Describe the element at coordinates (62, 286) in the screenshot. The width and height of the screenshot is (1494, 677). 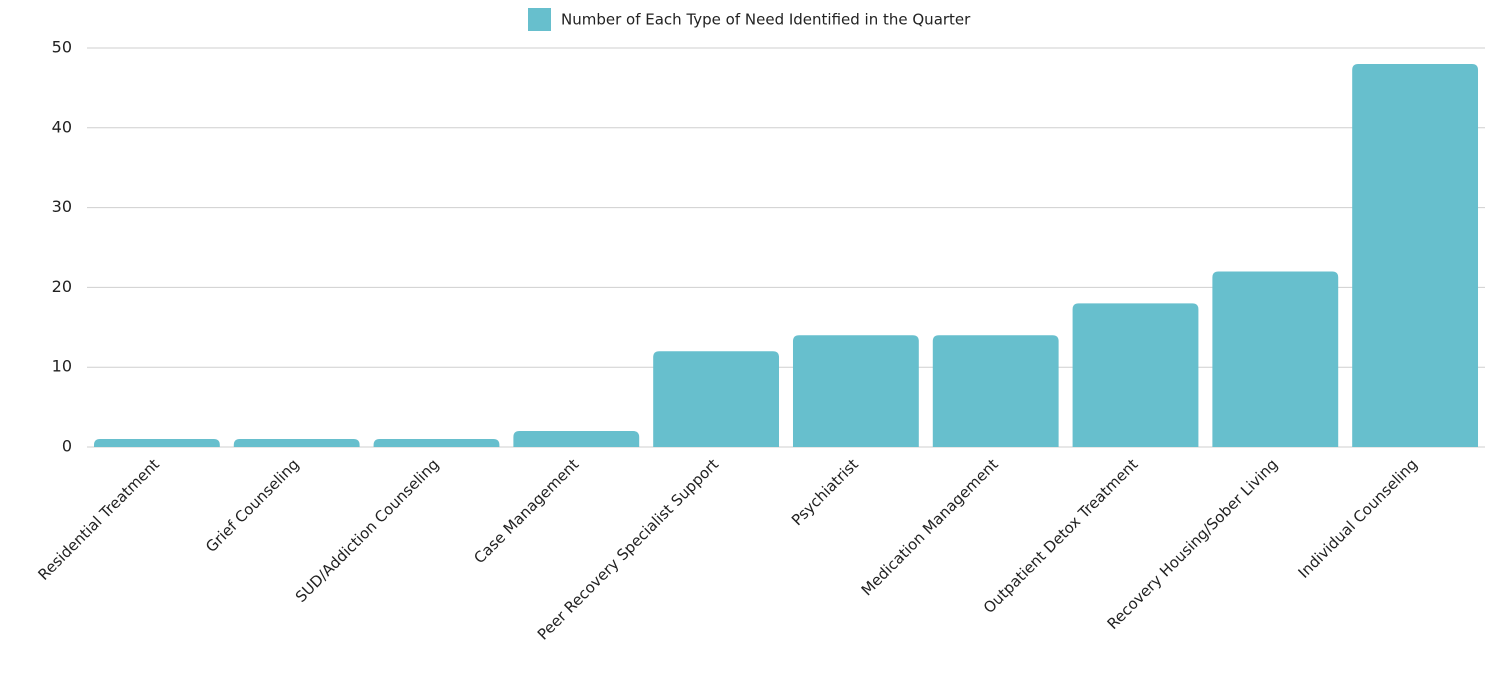
I see `y-tick-label: 20` at that location.